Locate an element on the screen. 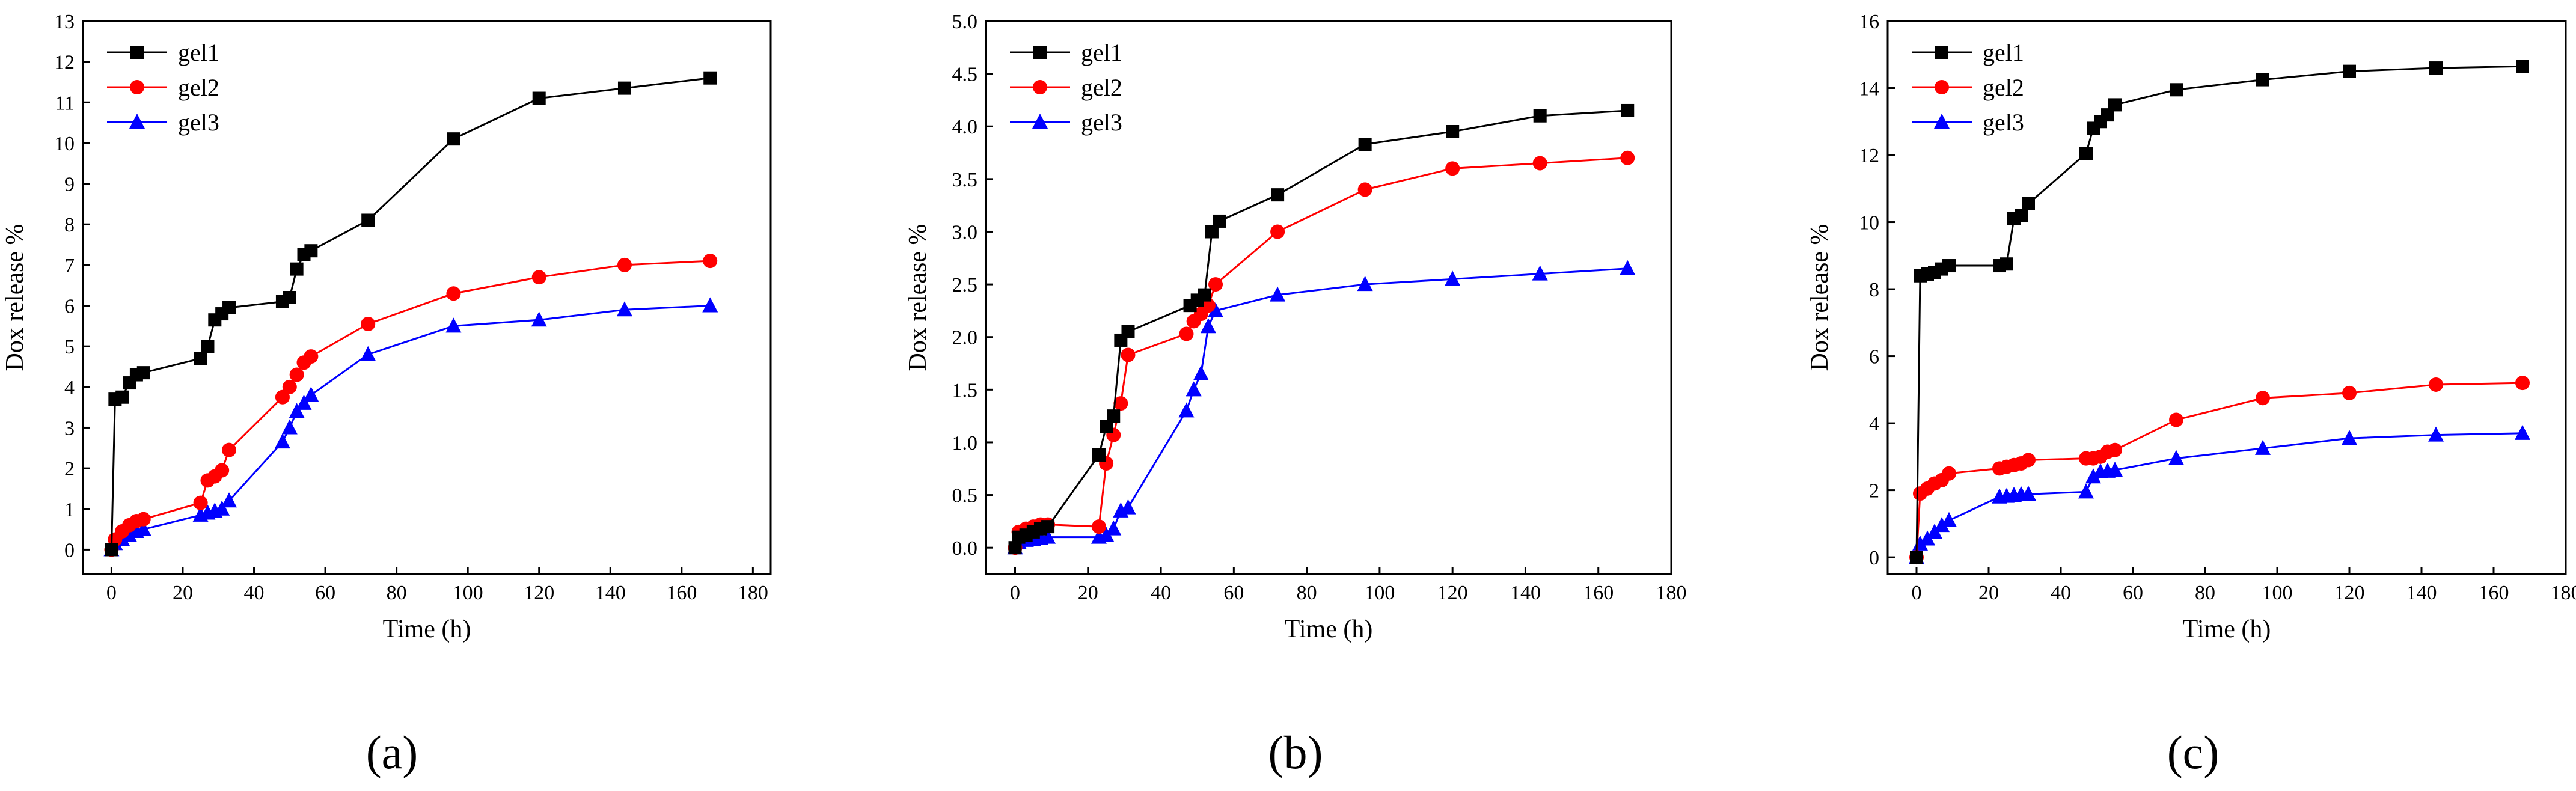  y-tick-label: 6 is located at coordinates (69, 307).